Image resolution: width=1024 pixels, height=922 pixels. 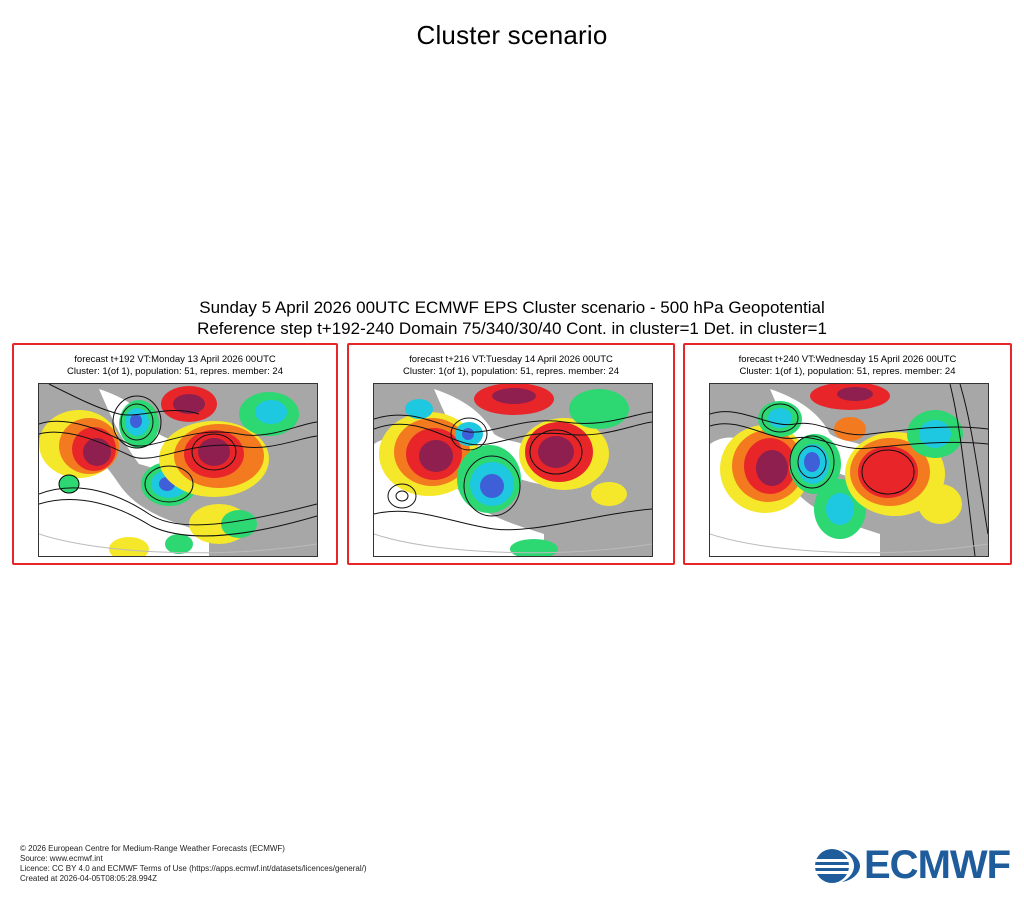 I want to click on footer-created: Created at 2026-04-05T08:05:28.994Z, so click(x=88, y=878).